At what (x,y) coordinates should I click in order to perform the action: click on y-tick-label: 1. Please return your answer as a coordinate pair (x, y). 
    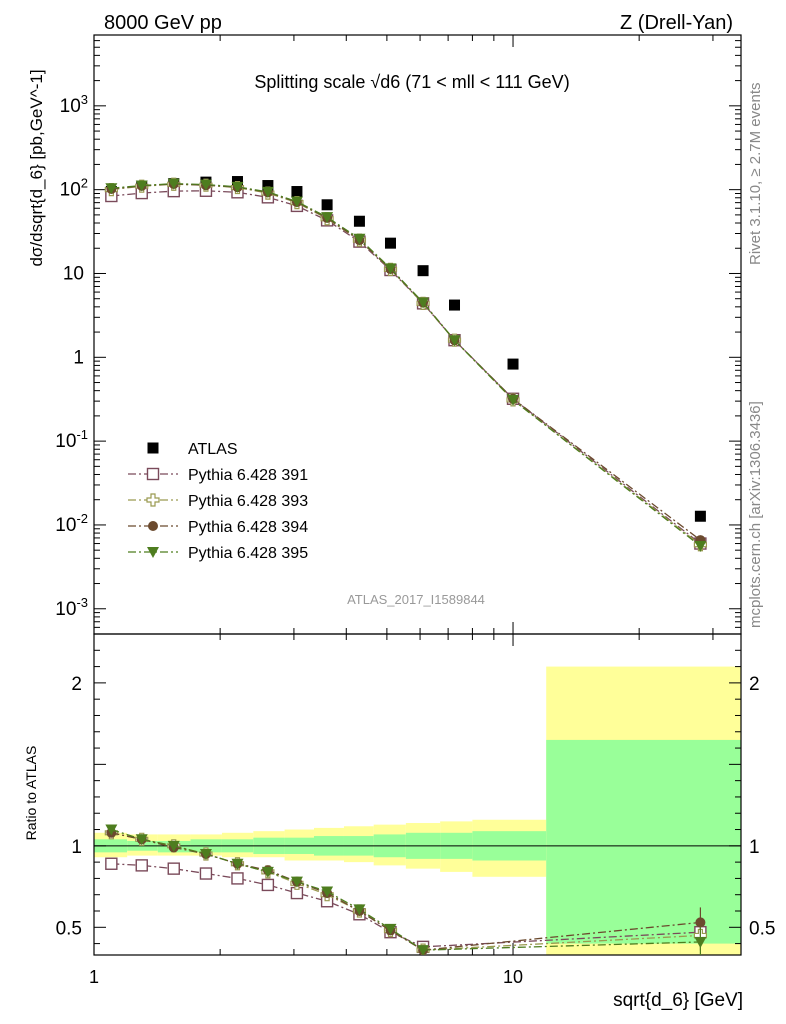
    Looking at the image, I should click on (78, 357).